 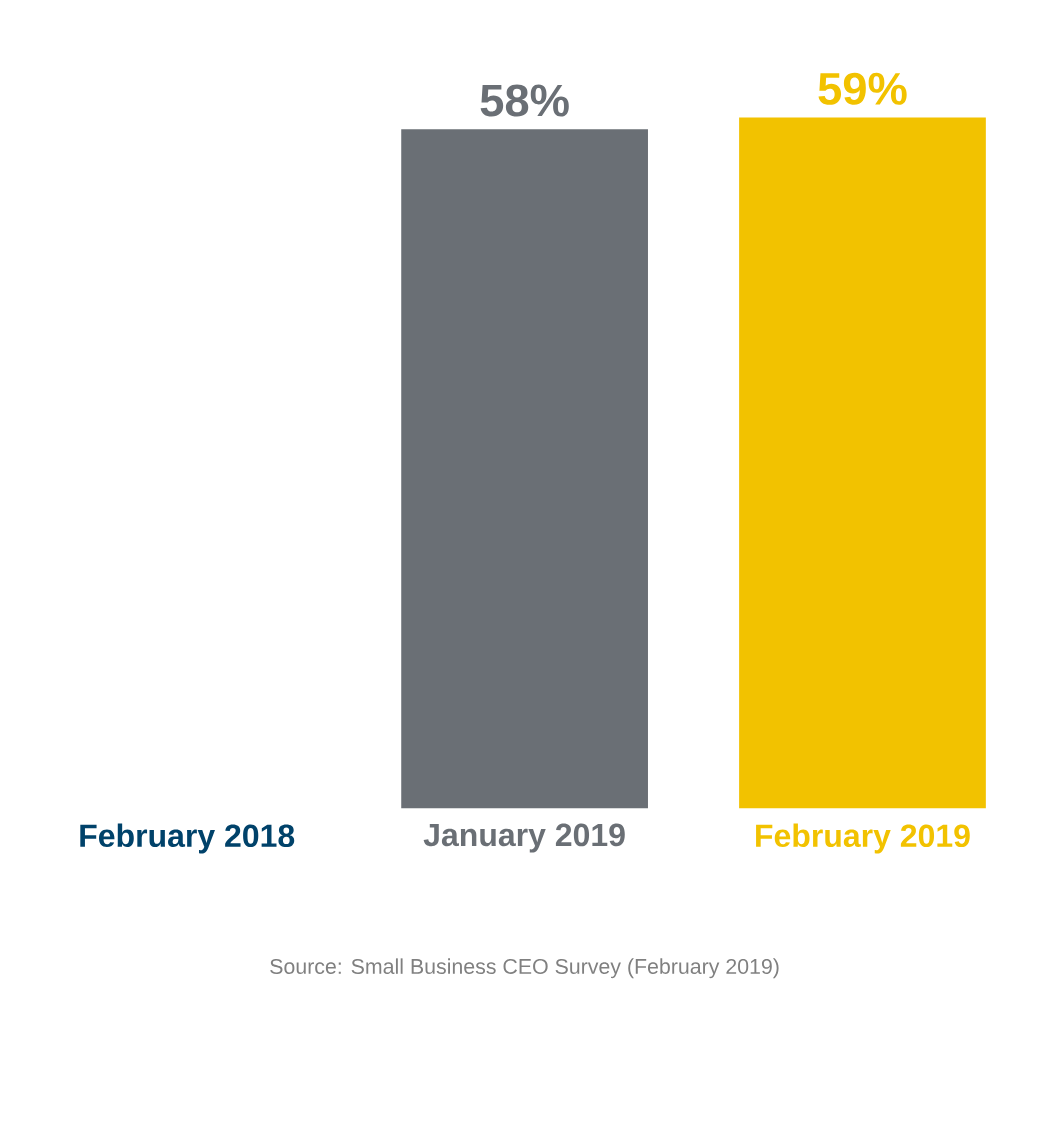 I want to click on data-label: 59%, so click(x=862, y=88).